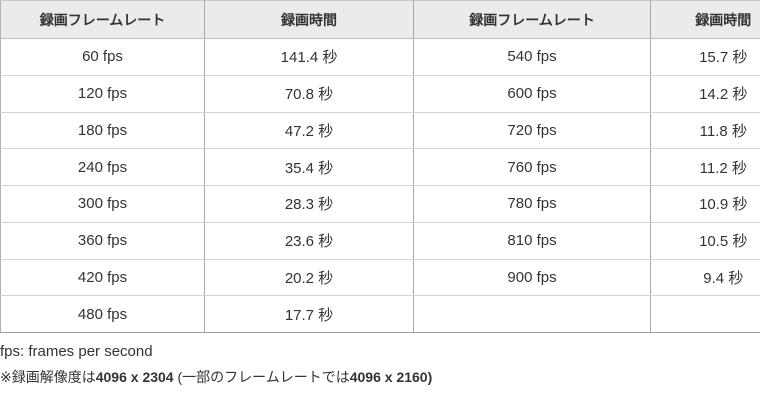 This screenshot has height=400, width=760. I want to click on table-row: 480 fps 17.7 秒, so click(380, 314).